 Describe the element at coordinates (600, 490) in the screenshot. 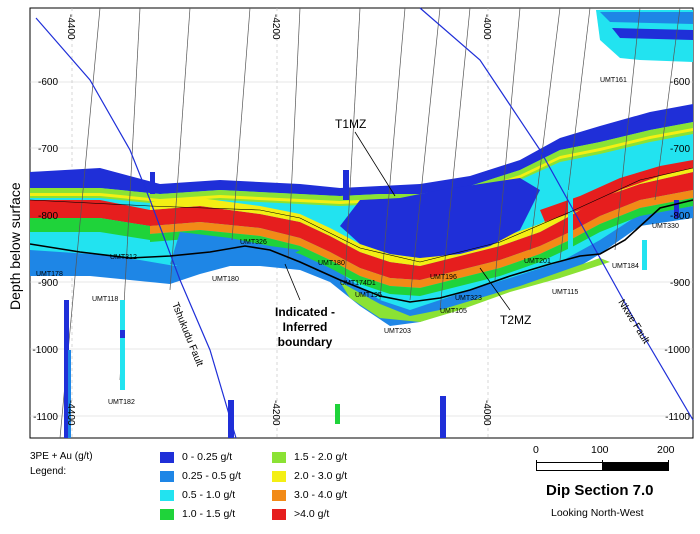

I see `section-title: Dip Section 7.0` at that location.